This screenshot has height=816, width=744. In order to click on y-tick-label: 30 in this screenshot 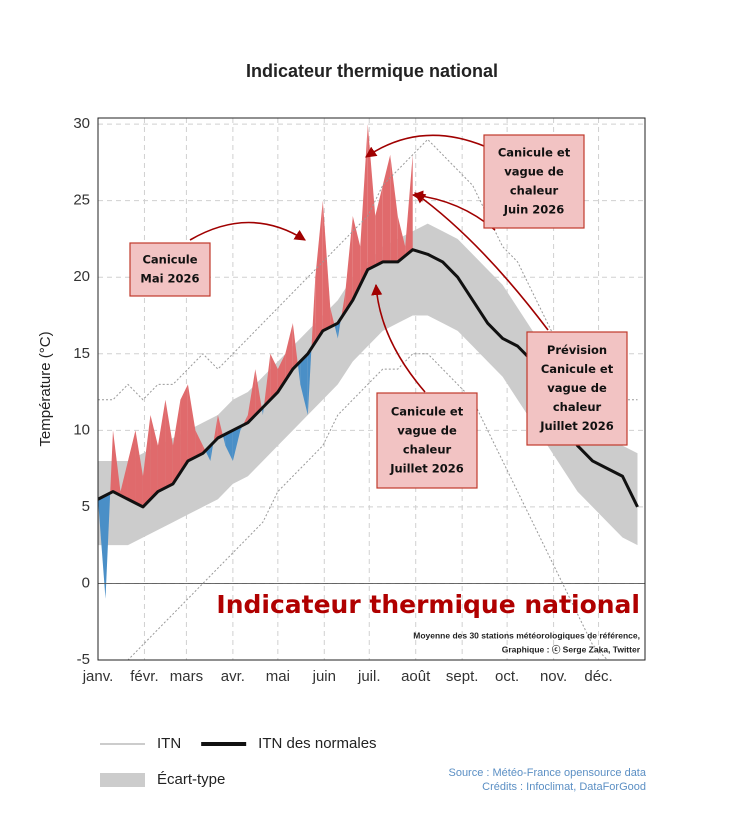, I will do `click(81, 123)`.